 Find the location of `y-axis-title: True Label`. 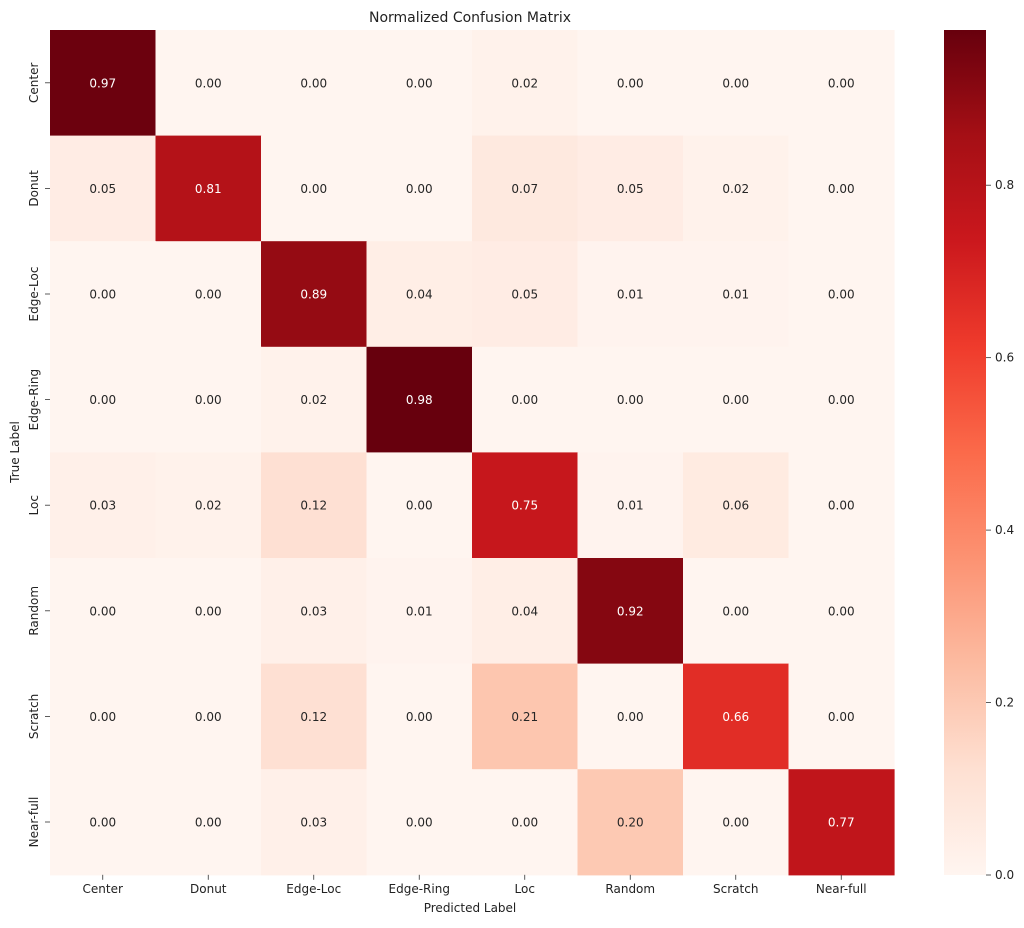

y-axis-title: True Label is located at coordinates (15, 452).